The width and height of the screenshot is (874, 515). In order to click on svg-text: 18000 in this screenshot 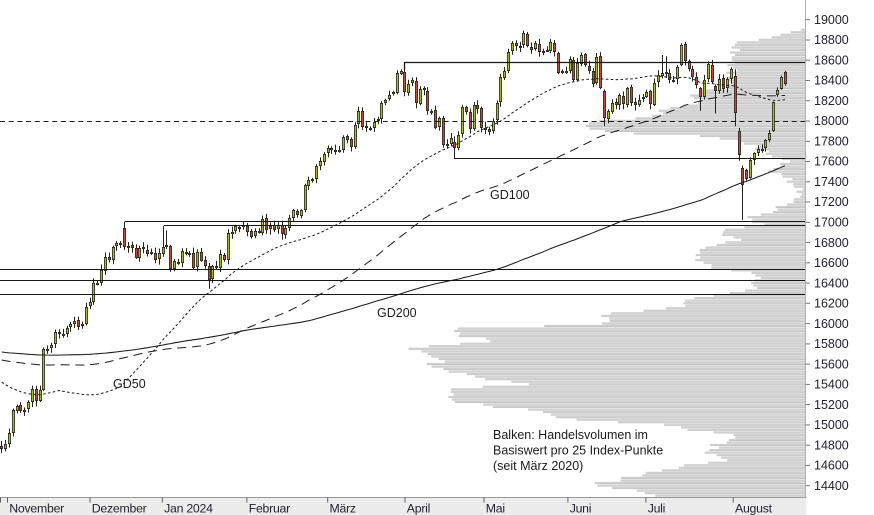, I will do `click(831, 121)`.